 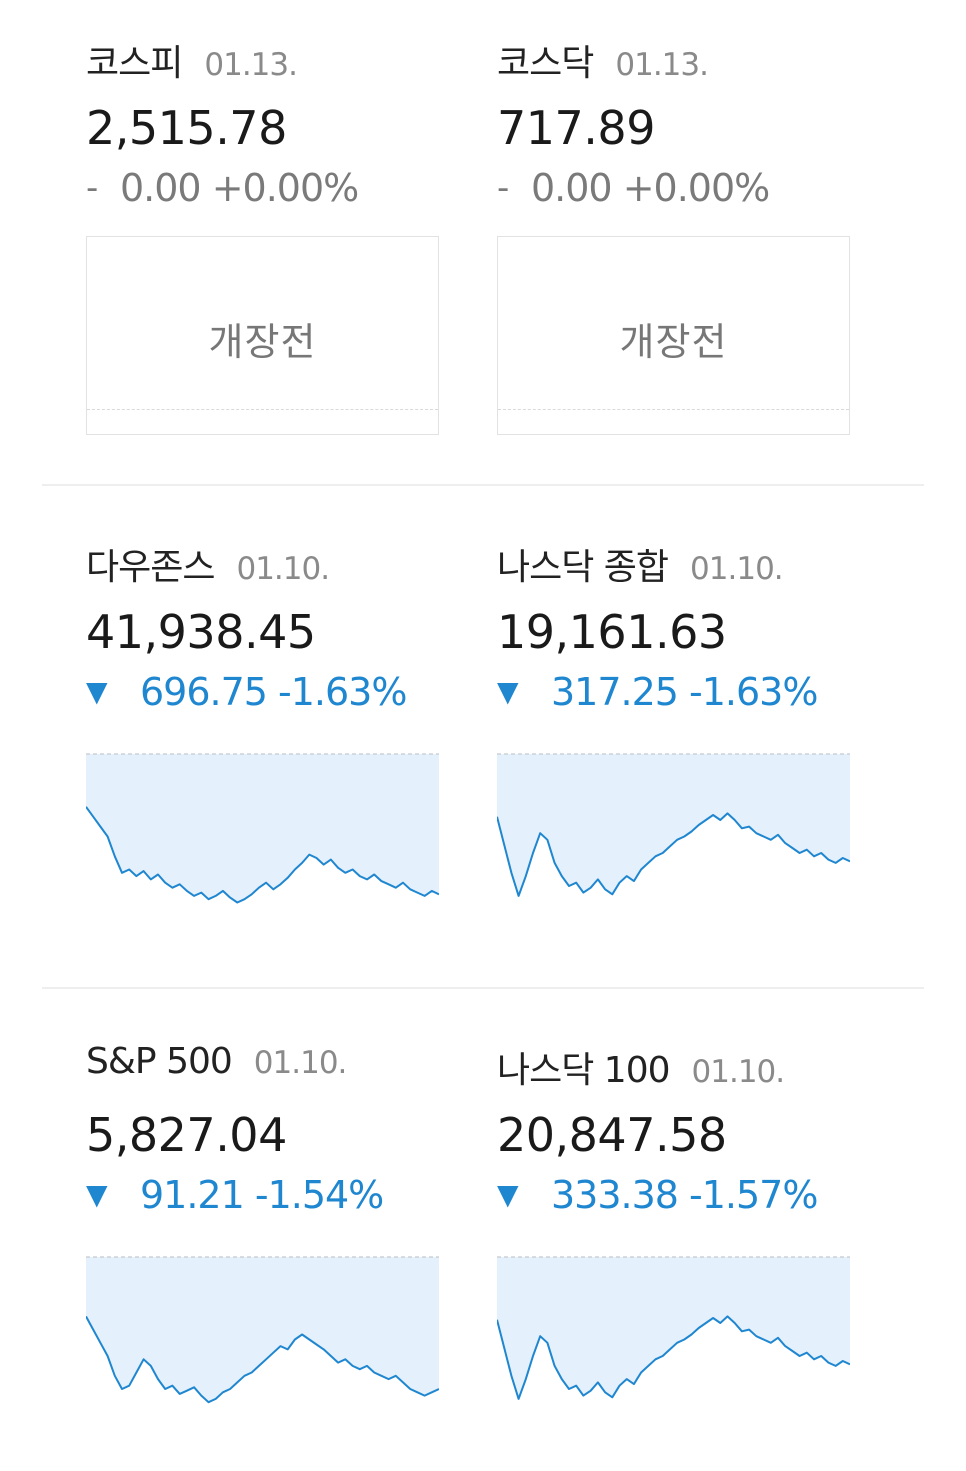 I want to click on index-card-dow: 다우존스 01.10. 41,938.45 ▼ 696.75 -1.63%, so click(x=262, y=732).